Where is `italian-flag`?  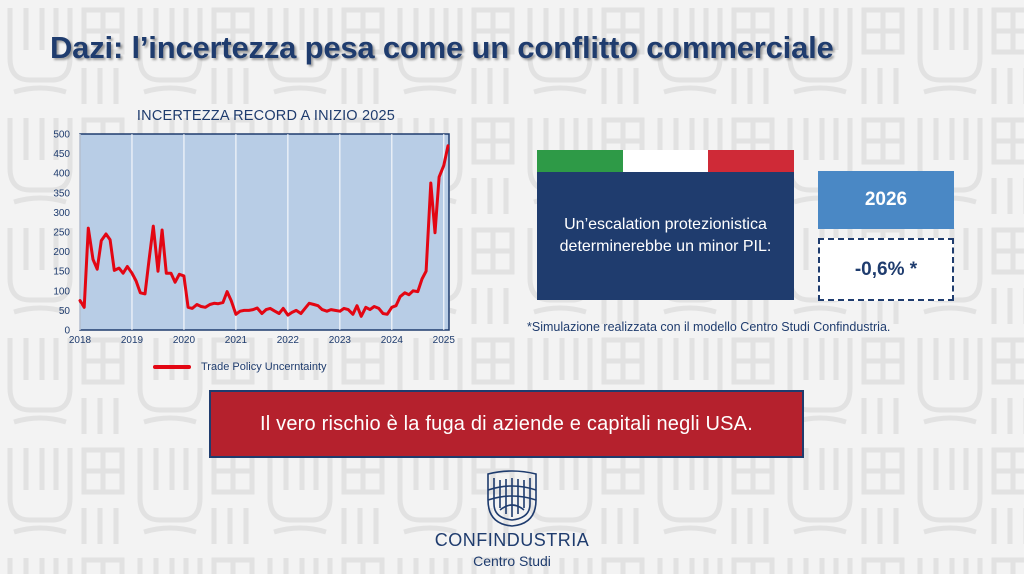 italian-flag is located at coordinates (666, 161).